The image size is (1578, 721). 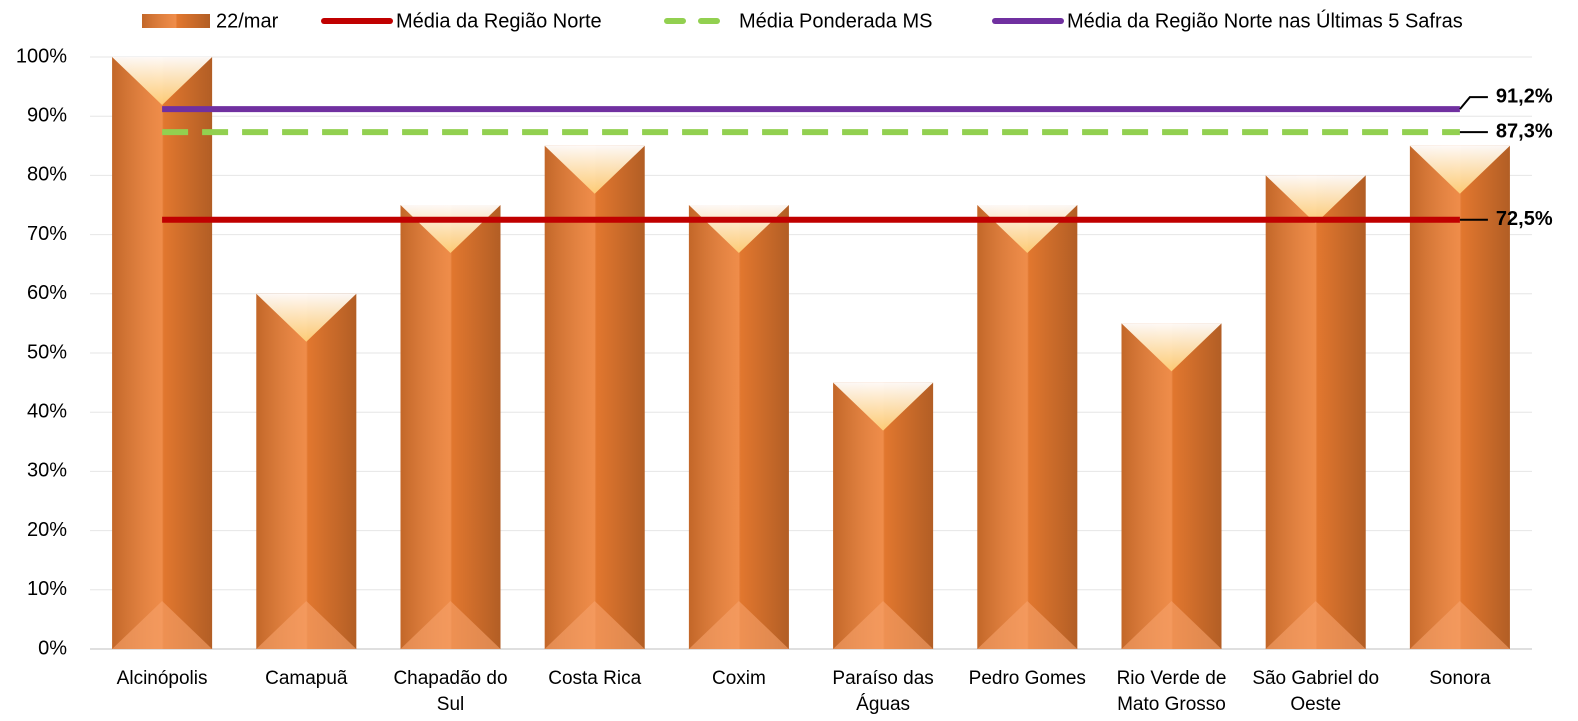 What do you see at coordinates (47, 589) in the screenshot?
I see `y-tick-label: 10%` at bounding box center [47, 589].